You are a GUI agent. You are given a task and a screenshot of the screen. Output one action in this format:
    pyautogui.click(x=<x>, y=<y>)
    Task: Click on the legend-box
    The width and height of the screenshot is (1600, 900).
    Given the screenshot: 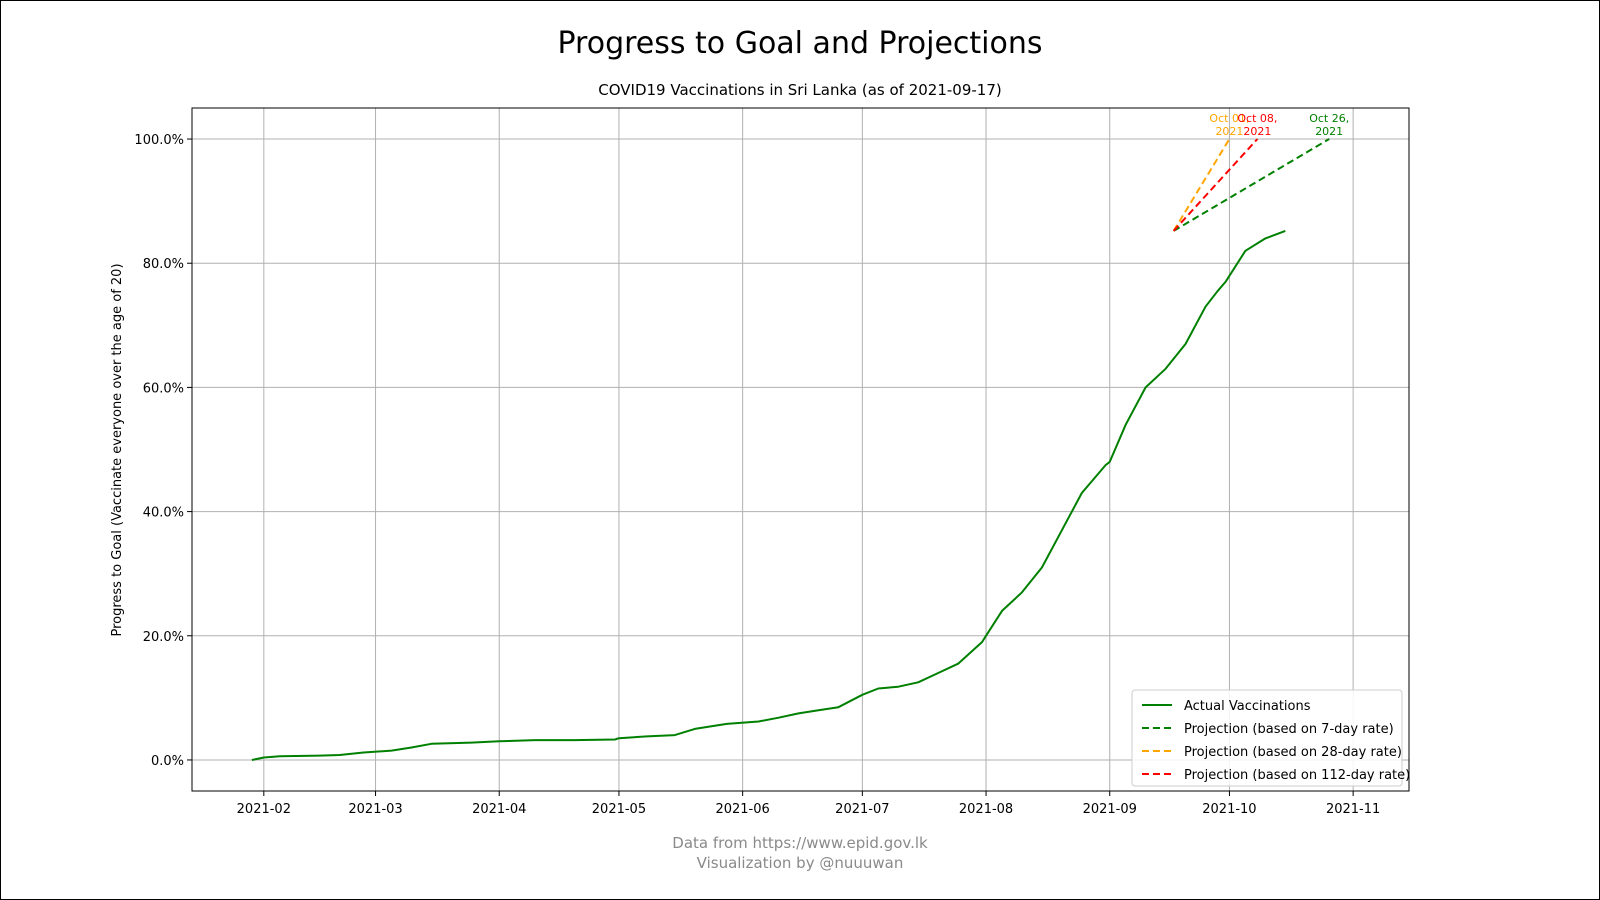 What is the action you would take?
    pyautogui.click(x=1267, y=738)
    